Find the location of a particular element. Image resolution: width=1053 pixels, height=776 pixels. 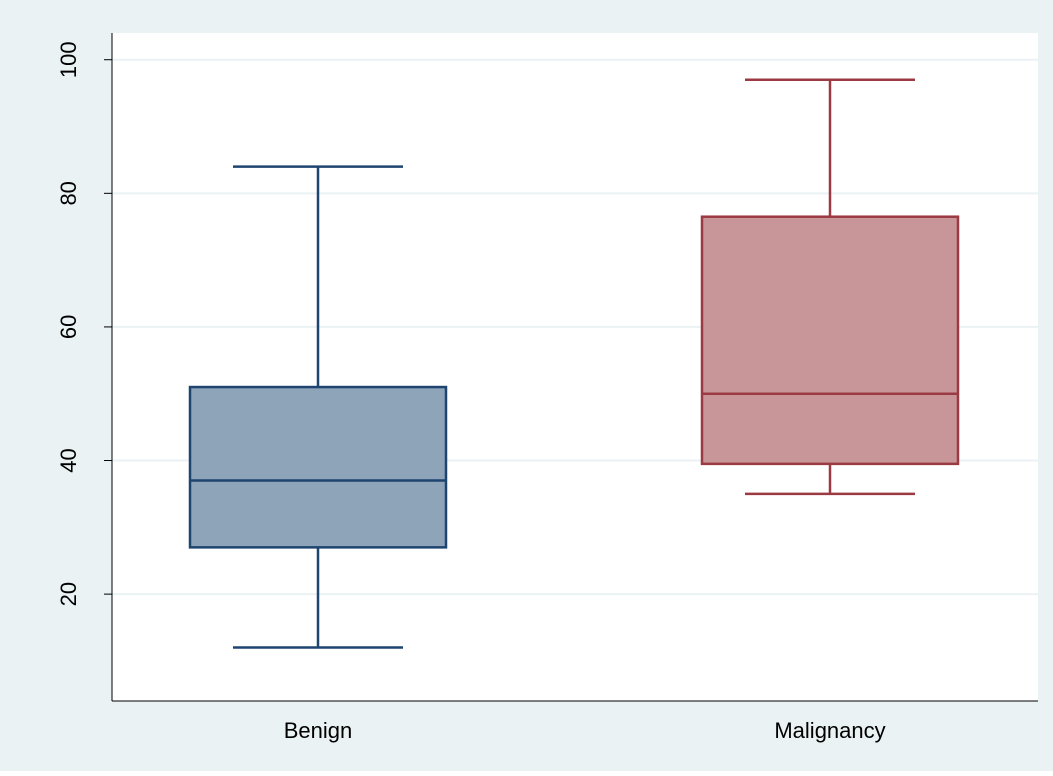

y-tick-label: 60 is located at coordinates (68, 327).